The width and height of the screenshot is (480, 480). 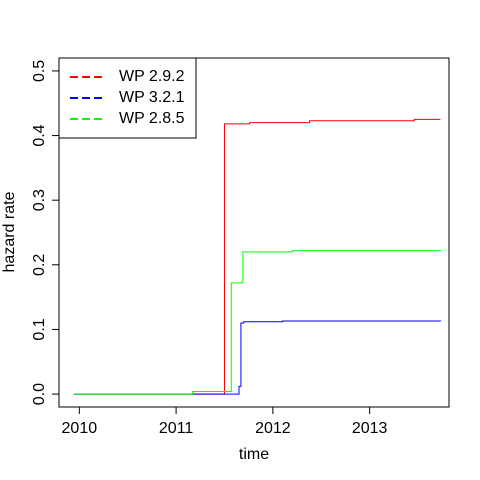 I want to click on y-axis-label: hazard rate, so click(x=9, y=231).